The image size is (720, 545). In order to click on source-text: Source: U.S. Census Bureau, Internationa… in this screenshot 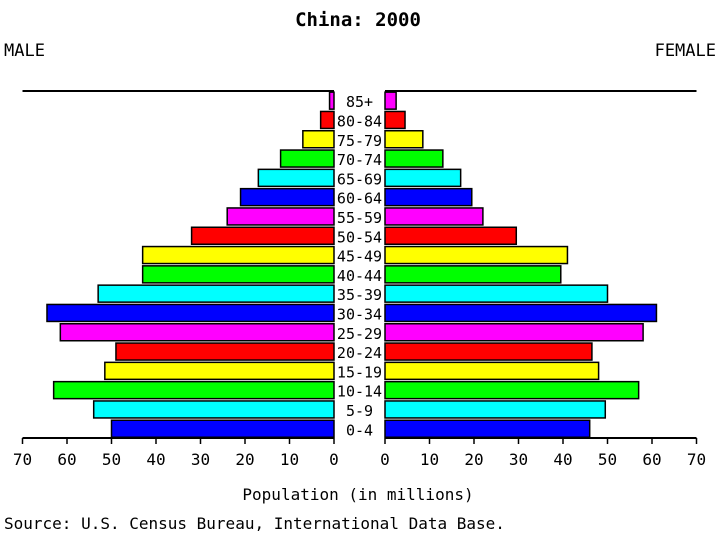, I will do `click(254, 523)`.